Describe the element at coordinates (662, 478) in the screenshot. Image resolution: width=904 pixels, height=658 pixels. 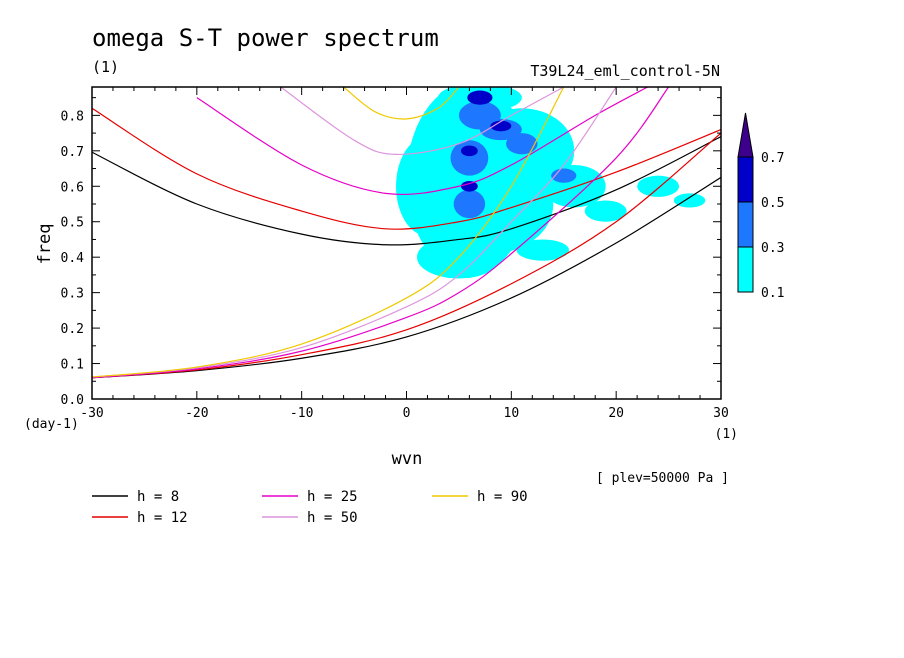
I see `level-note: [ plev=50000 Pa ]` at that location.